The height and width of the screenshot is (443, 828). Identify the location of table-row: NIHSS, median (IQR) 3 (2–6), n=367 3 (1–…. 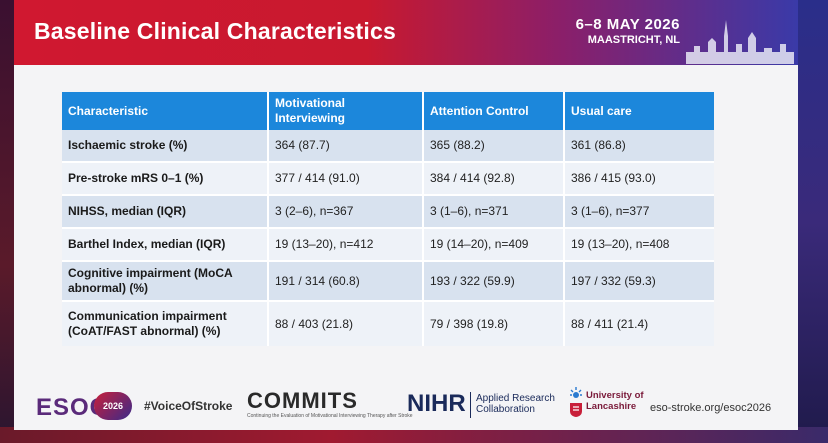
(388, 211).